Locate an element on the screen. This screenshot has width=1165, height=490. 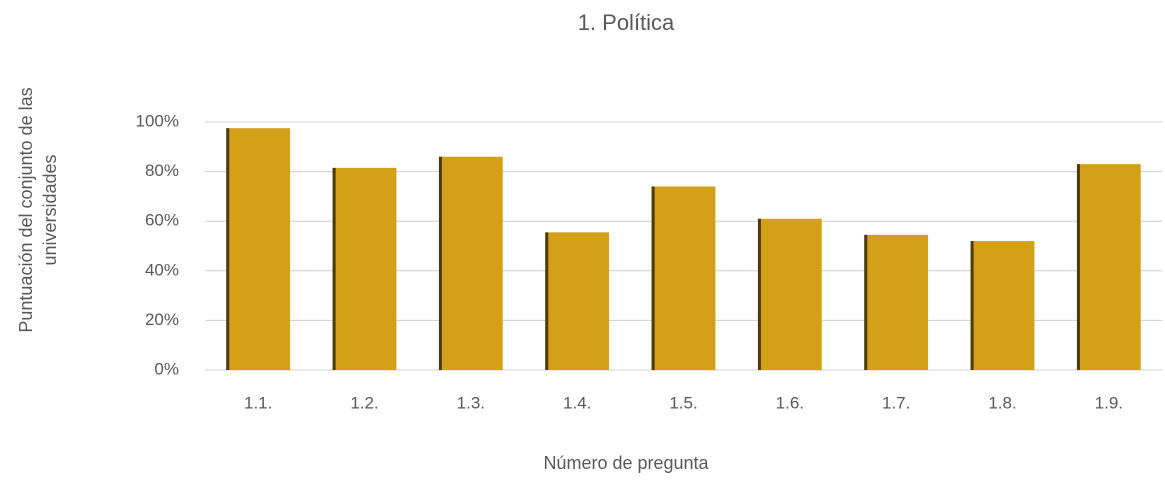
y-tick-label: 100% is located at coordinates (157, 120).